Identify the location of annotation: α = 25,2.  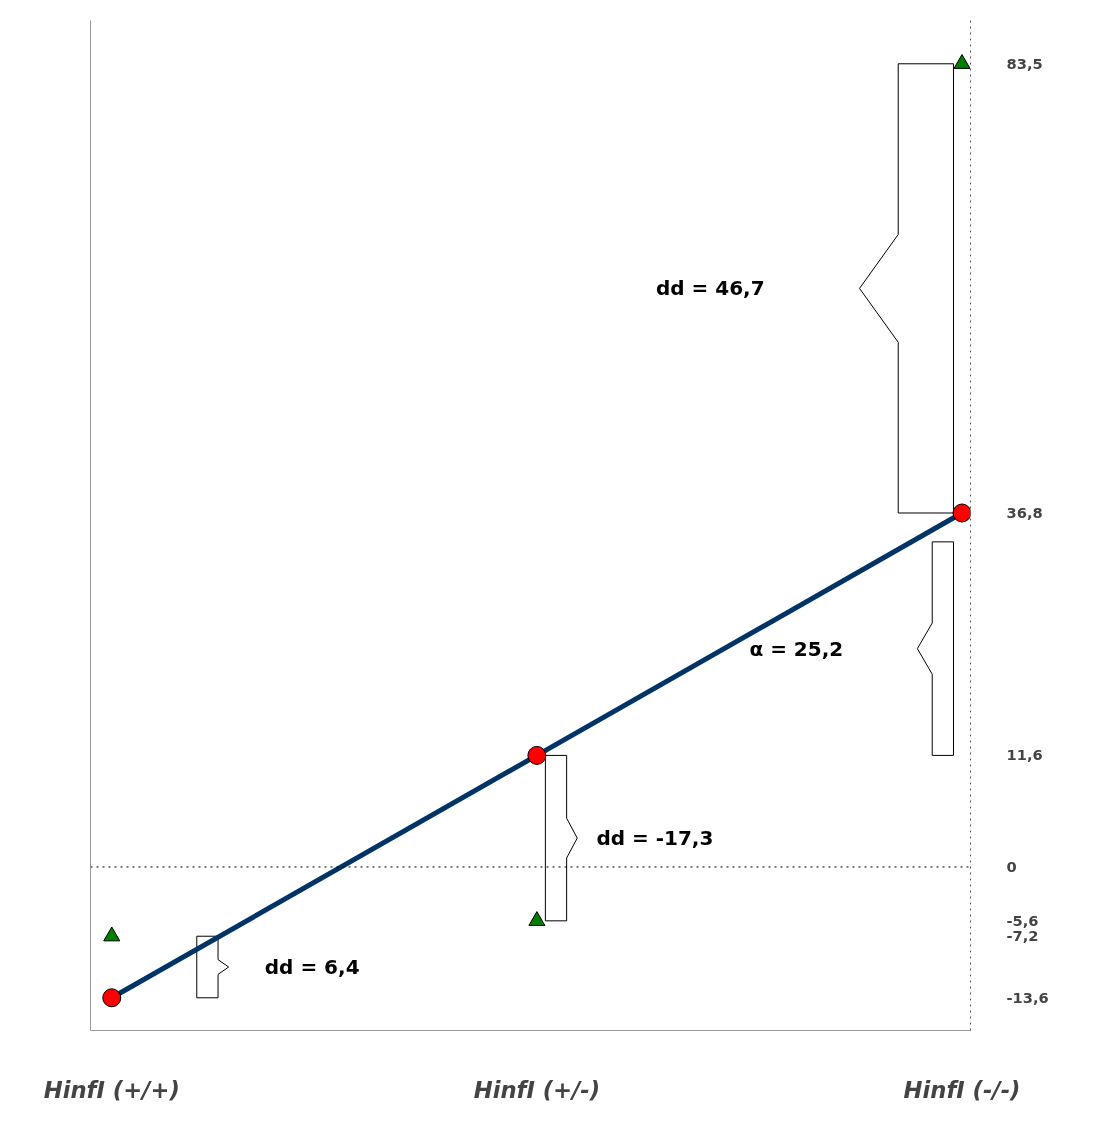
(796, 648).